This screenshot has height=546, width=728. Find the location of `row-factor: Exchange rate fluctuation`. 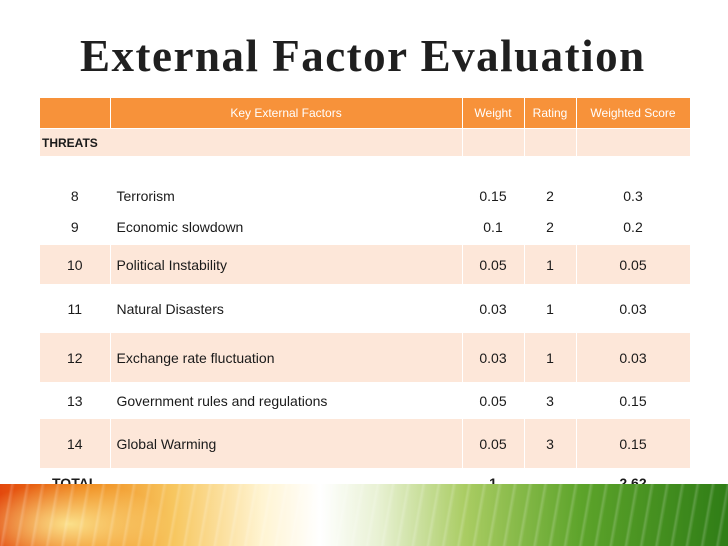

row-factor: Exchange rate fluctuation is located at coordinates (286, 357).